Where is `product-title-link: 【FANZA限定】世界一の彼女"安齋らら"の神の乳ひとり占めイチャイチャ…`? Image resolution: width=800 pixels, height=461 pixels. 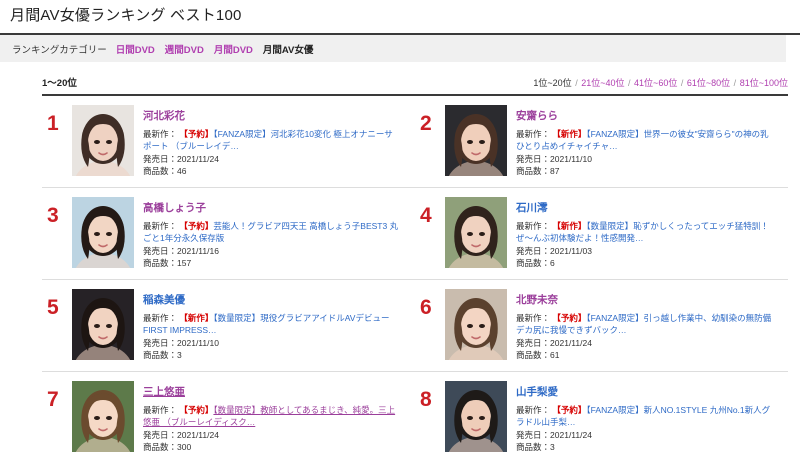
product-title-link: 【FANZA限定】世界一の彼女"安齋らら"の神の乳ひとり占めイチャイチャ… is located at coordinates (642, 140).